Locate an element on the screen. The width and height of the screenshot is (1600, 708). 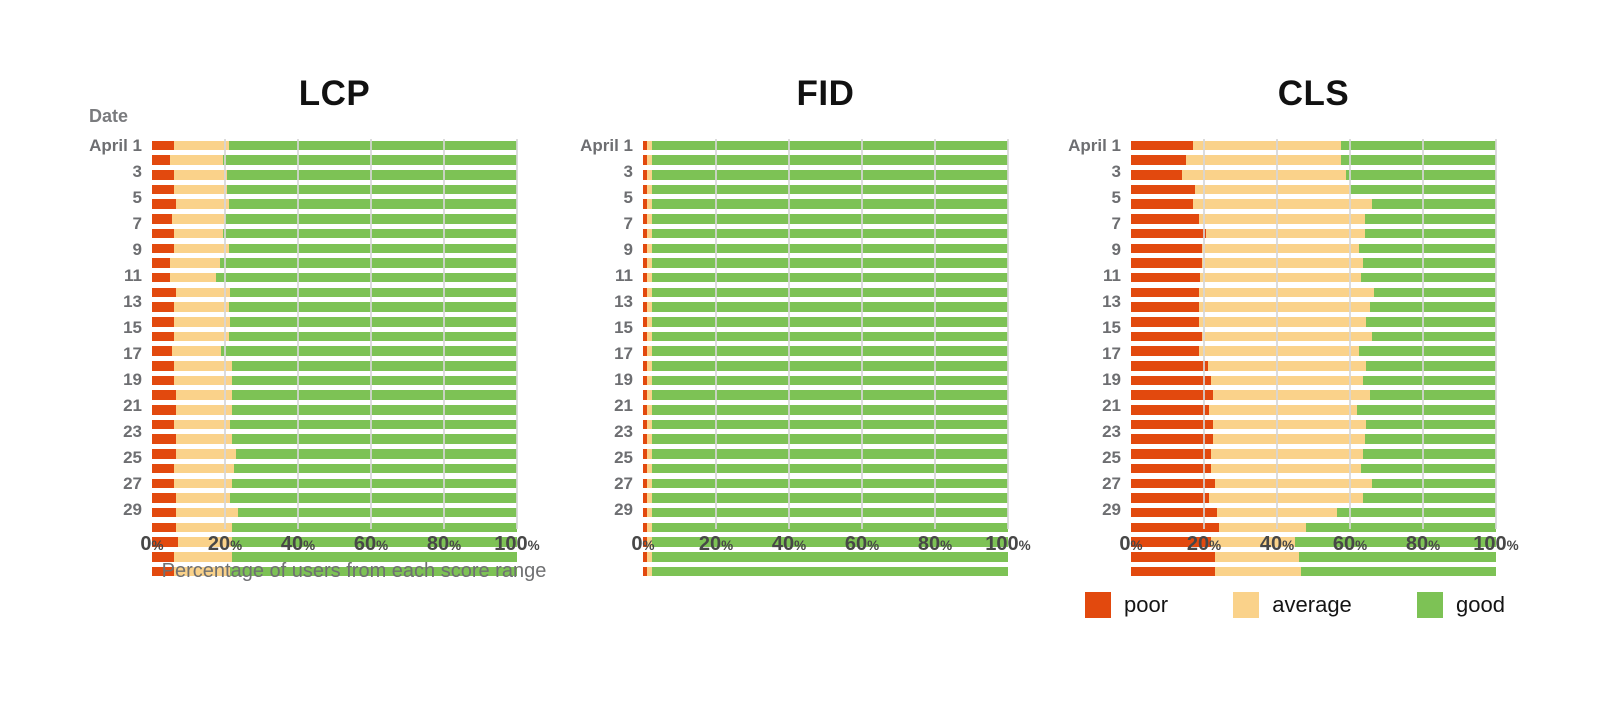
y-tick-label: 15 is located at coordinates (623, 327).